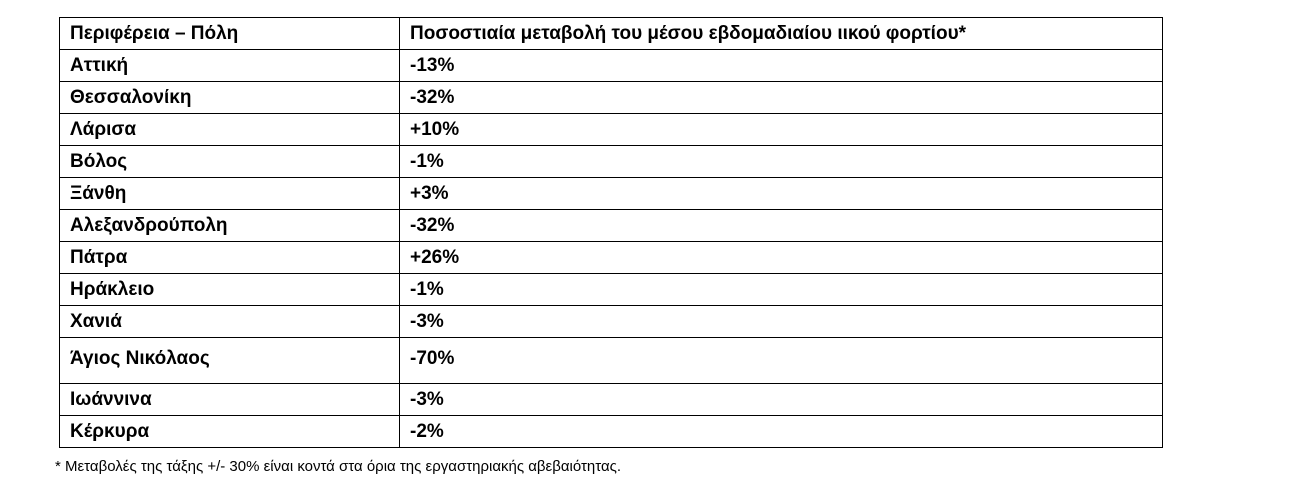  Describe the element at coordinates (229, 193) in the screenshot. I see `region-cell: Ξάνθη` at that location.